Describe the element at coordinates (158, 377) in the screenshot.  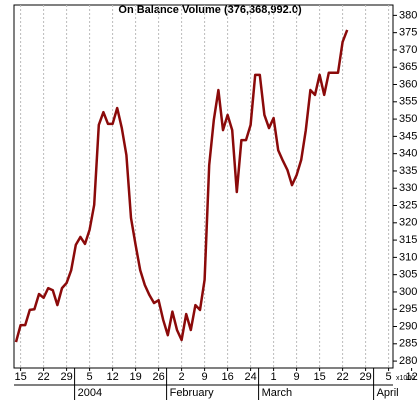
I see `x-tick-label: 26` at that location.